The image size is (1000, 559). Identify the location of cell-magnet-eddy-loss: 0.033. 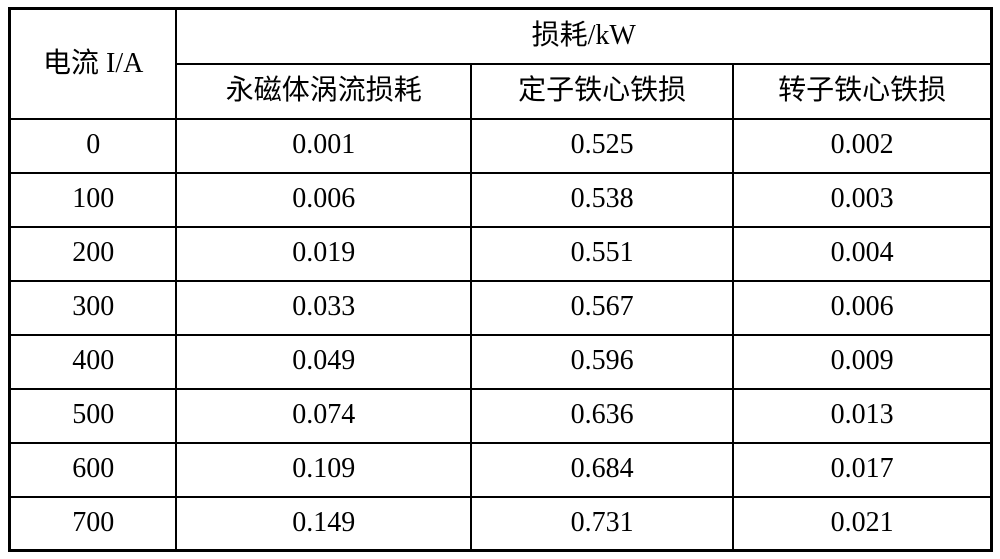
(324, 307).